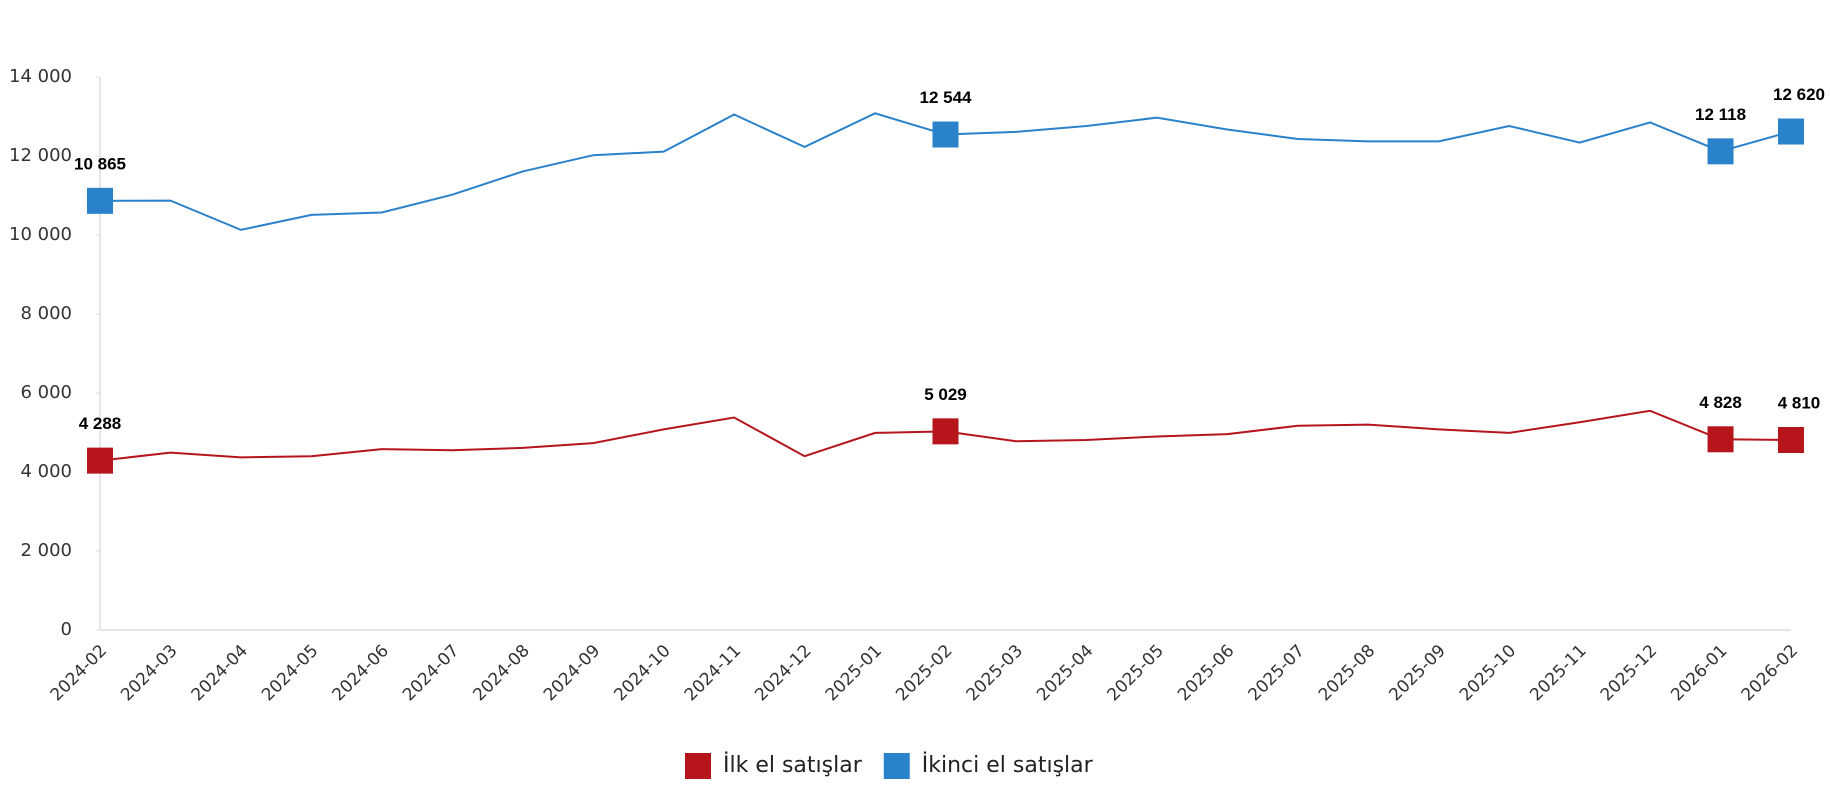  Describe the element at coordinates (995, 673) in the screenshot. I see `x-tick-label: 2025-03` at that location.